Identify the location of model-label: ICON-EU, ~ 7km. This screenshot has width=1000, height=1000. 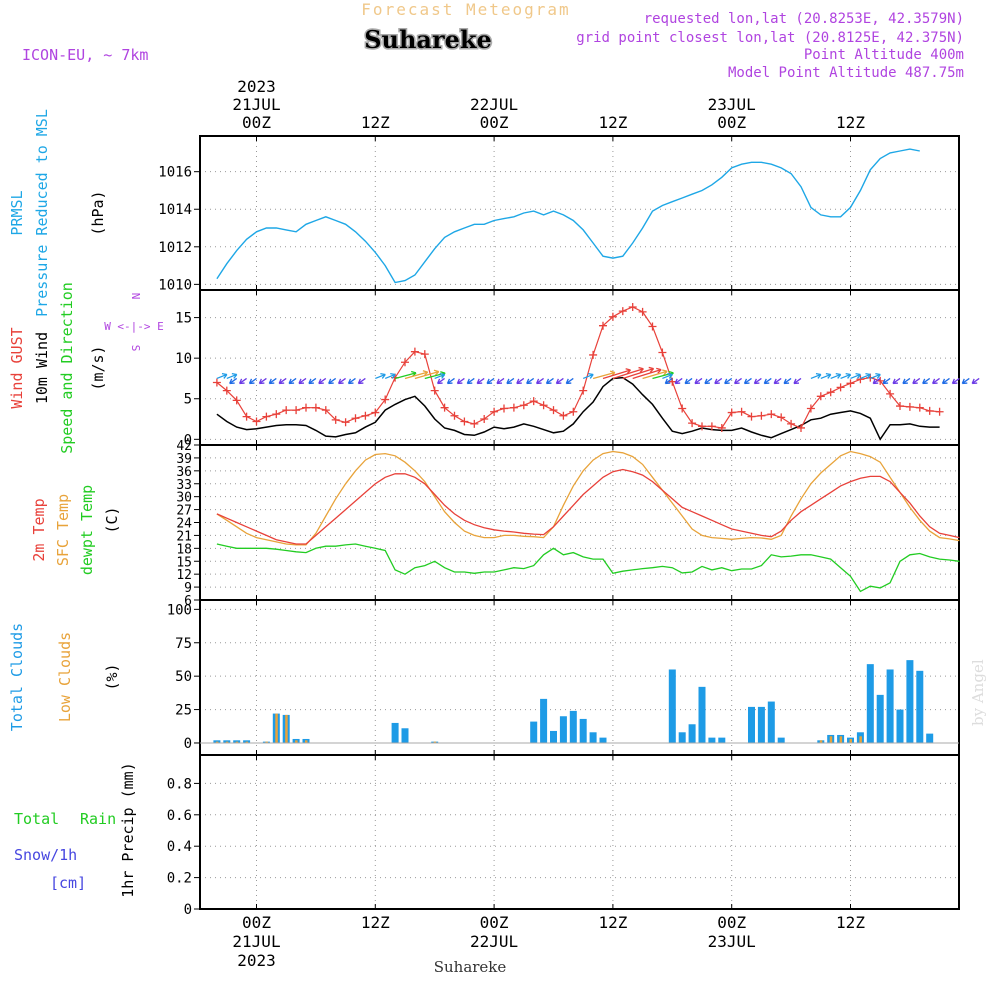
(85, 55).